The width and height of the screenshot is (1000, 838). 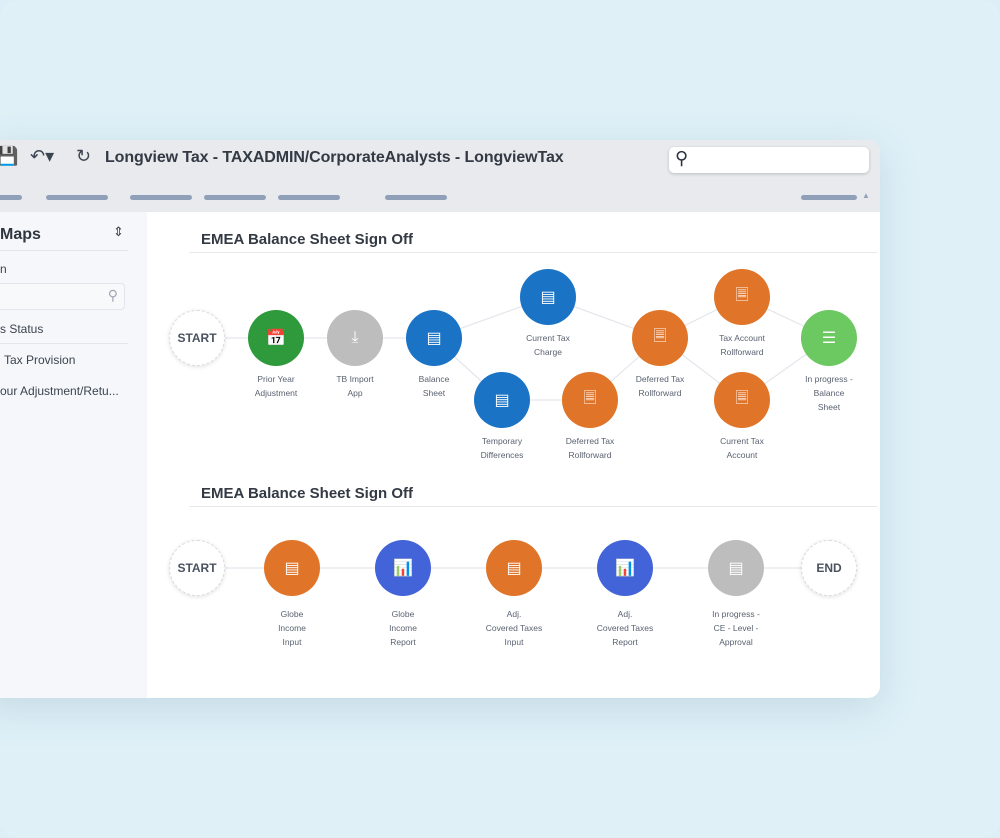 I want to click on flow-node-label: Tax Account Rollforward, so click(x=742, y=345).